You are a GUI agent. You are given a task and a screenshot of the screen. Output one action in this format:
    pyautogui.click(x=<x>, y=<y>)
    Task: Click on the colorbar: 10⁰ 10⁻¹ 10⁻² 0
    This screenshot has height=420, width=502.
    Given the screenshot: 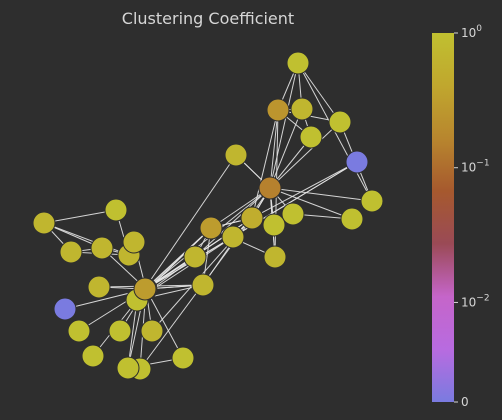 What is the action you would take?
    pyautogui.click(x=461, y=216)
    